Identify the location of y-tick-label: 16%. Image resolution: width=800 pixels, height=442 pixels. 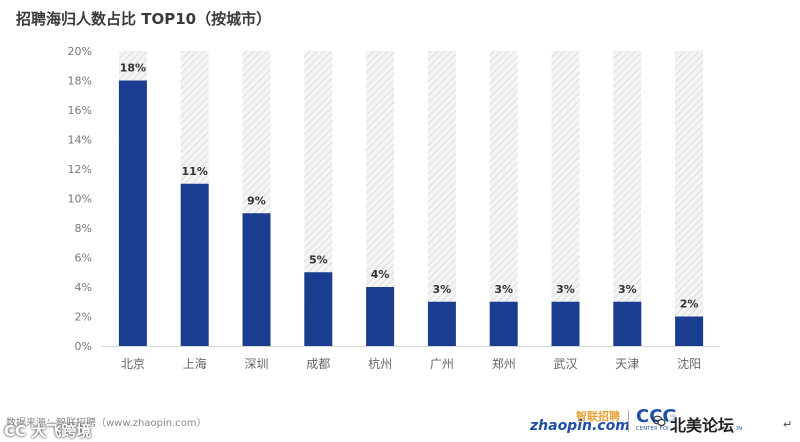
(80, 110).